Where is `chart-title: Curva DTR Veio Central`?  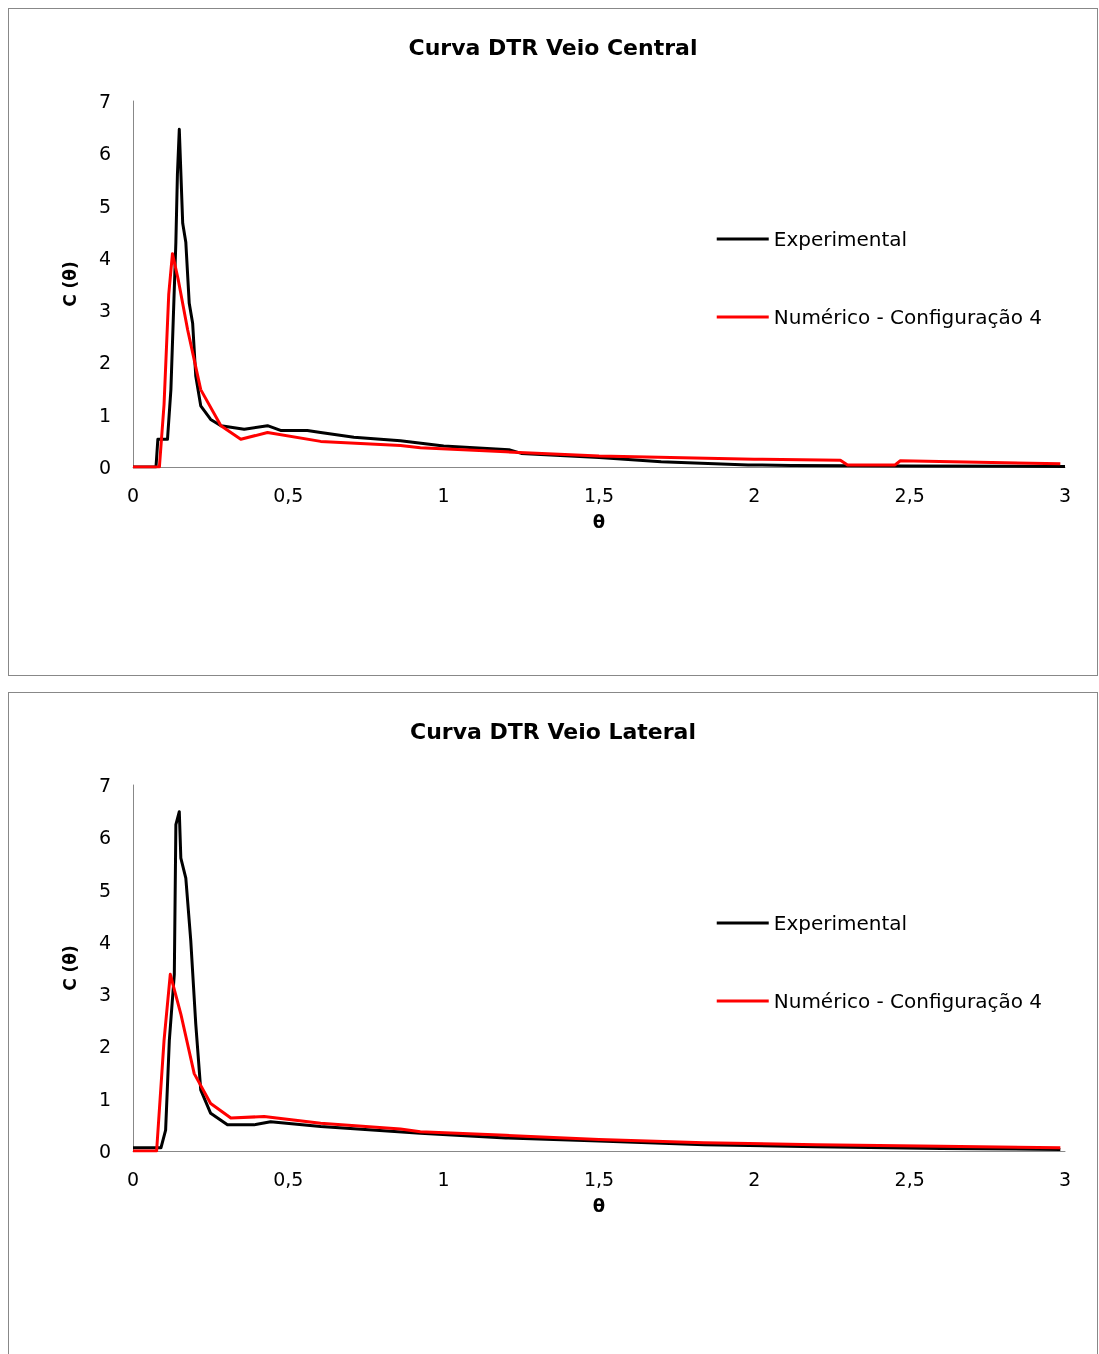
chart-title: Curva DTR Veio Central is located at coordinates (553, 47).